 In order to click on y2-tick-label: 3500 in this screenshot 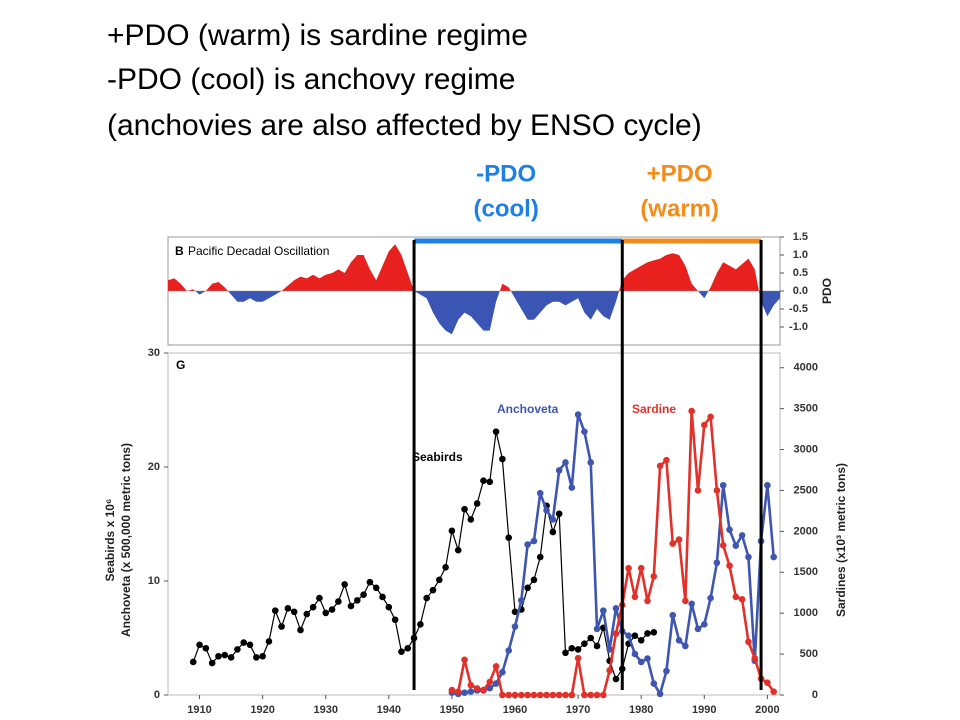, I will do `click(806, 409)`.